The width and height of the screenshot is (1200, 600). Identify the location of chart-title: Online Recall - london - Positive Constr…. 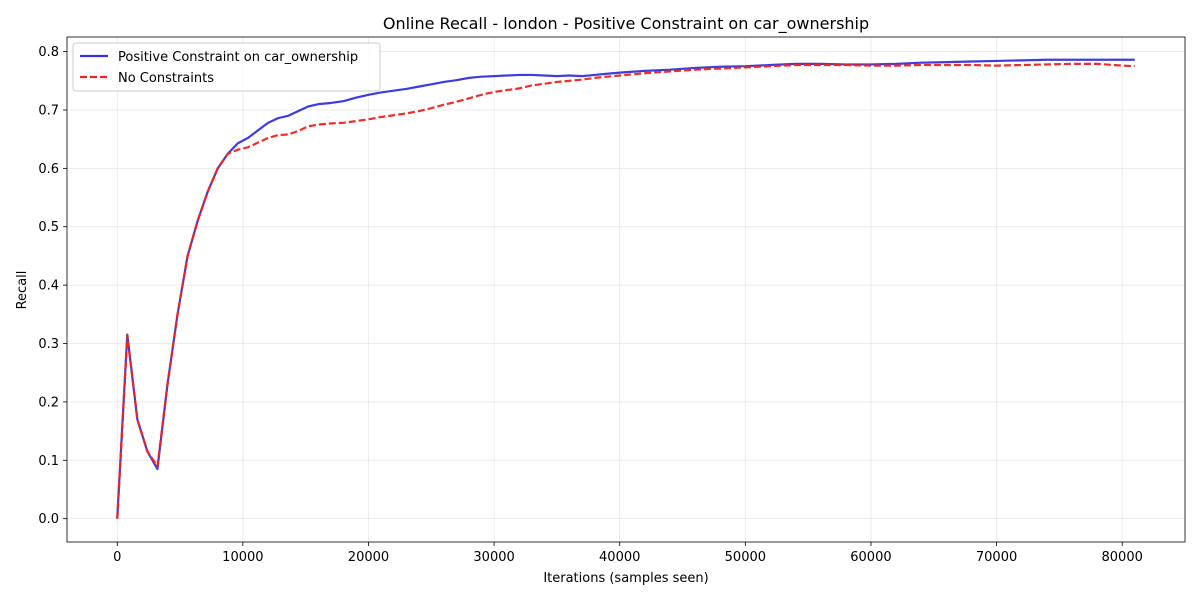
(626, 24).